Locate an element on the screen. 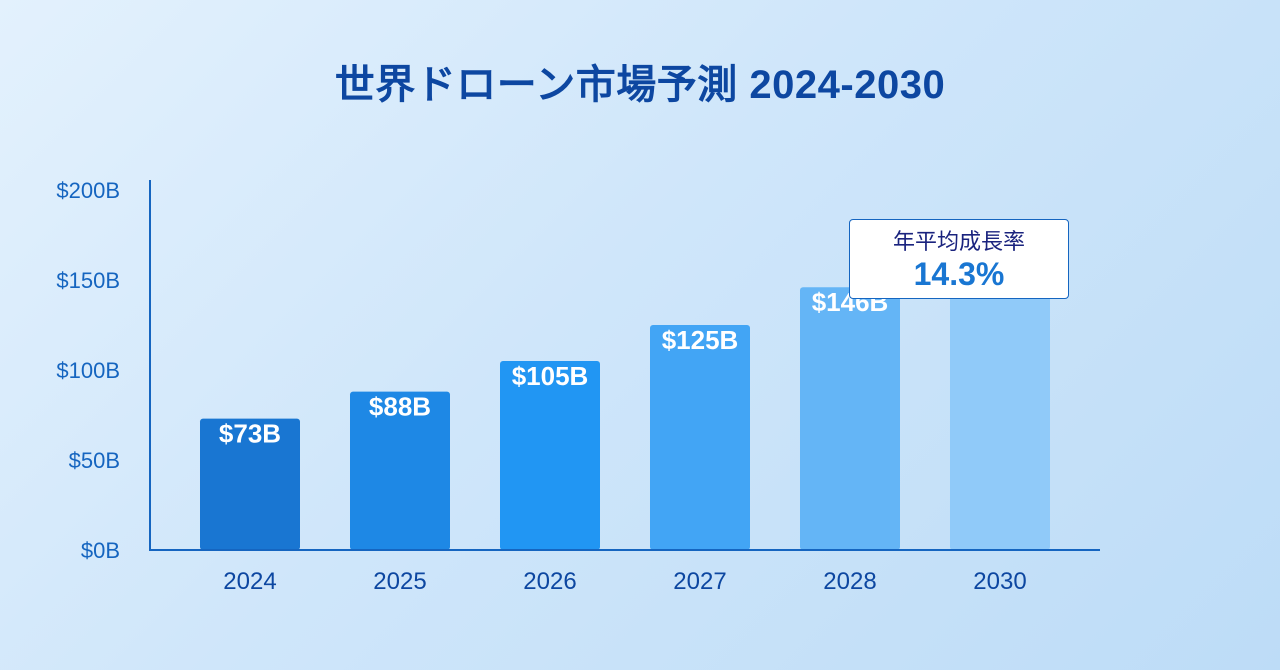  y-tick-label: $0B is located at coordinates (100, 550).